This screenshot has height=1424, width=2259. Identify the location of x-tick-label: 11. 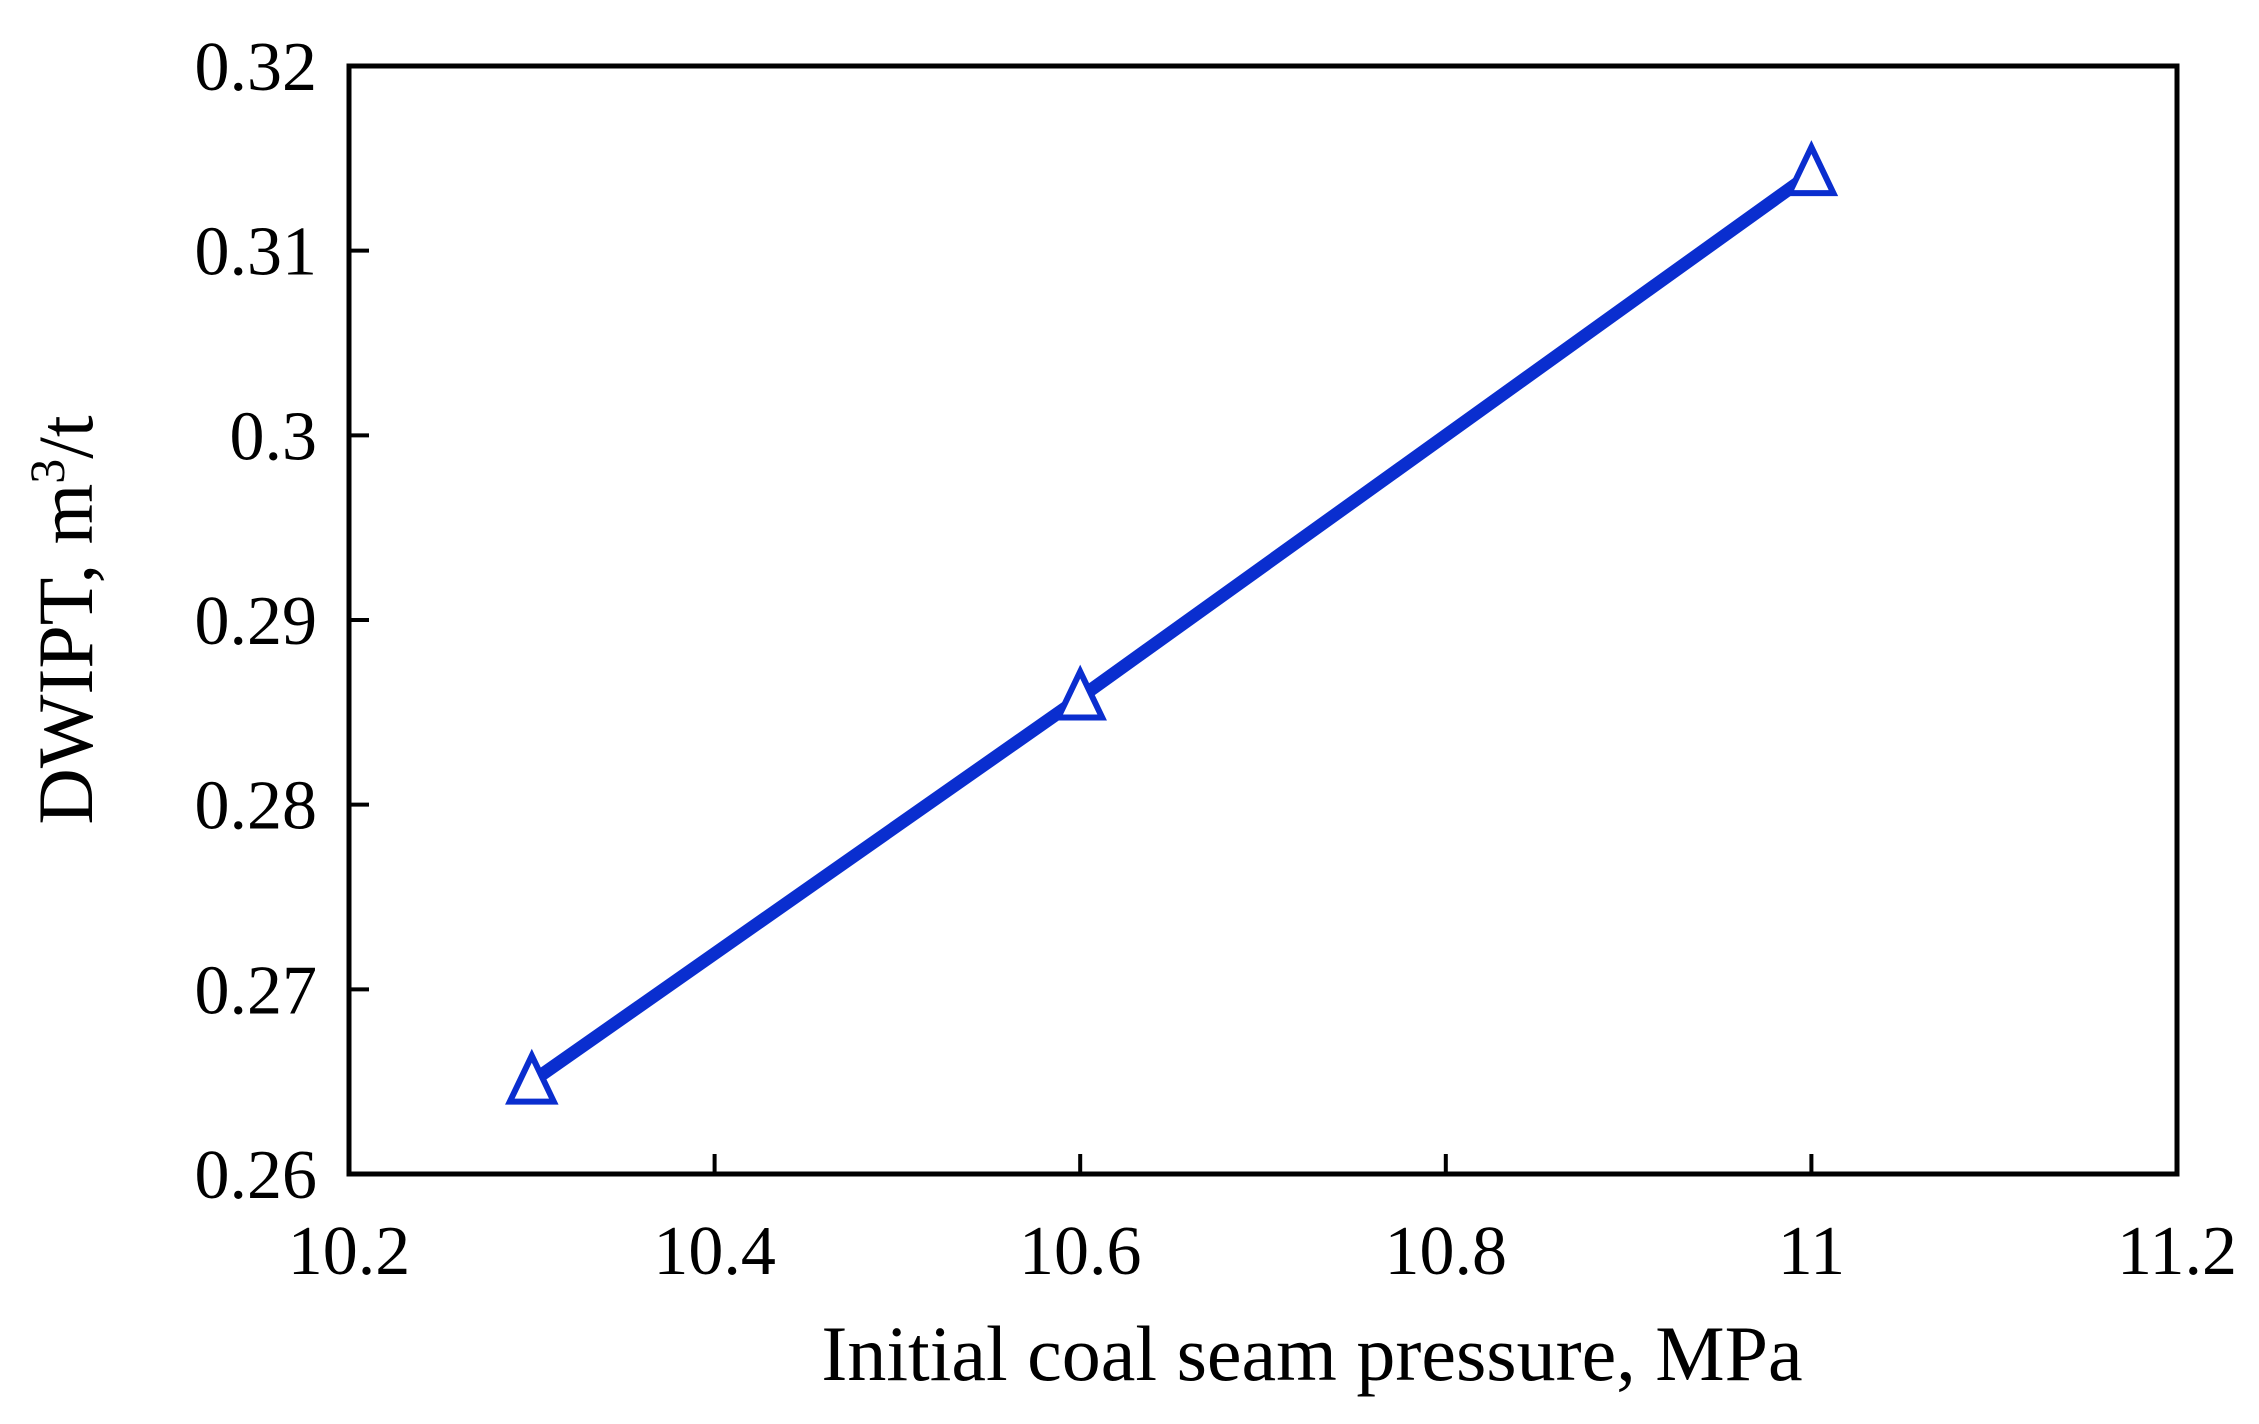
(1811, 1251).